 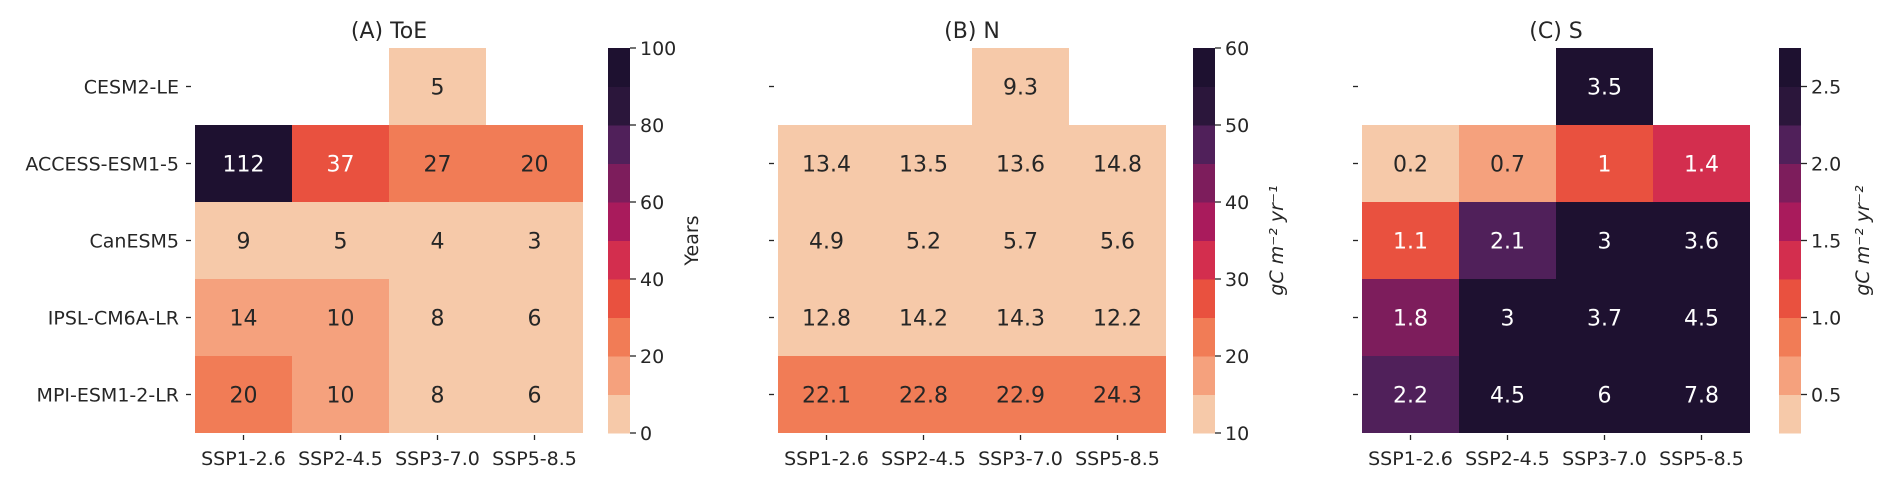 I want to click on cell-value-label: 14.2, so click(x=923, y=319).